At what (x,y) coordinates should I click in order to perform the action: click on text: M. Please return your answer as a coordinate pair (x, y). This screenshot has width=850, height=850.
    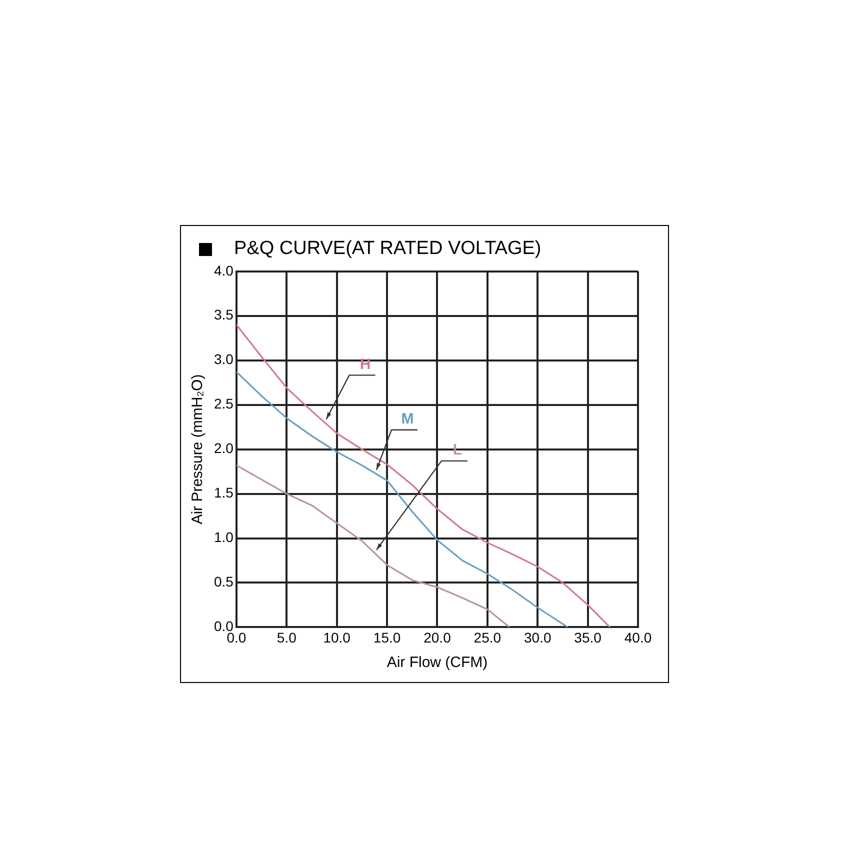
    Looking at the image, I should click on (407, 419).